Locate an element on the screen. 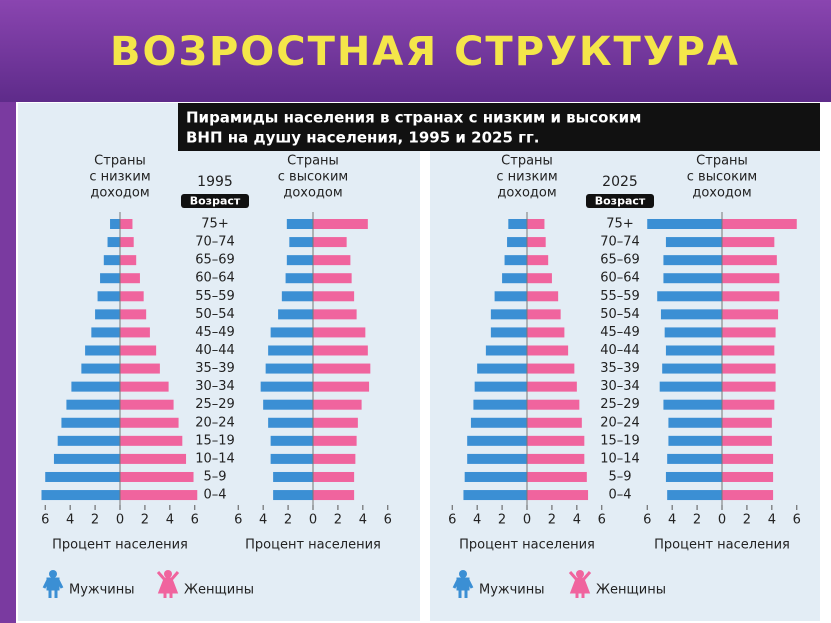 Image resolution: width=831 pixels, height=623 pixels. x-tick-label: 0 is located at coordinates (313, 520).